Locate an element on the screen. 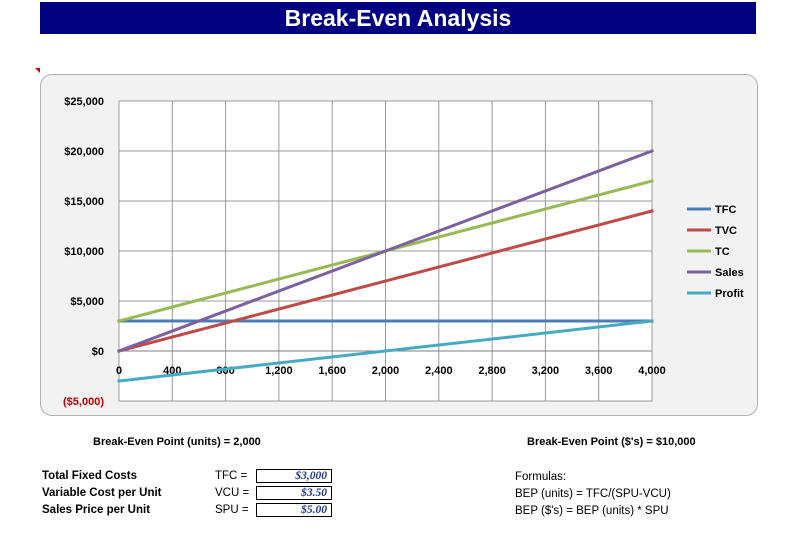  legend-label: TC is located at coordinates (722, 252).